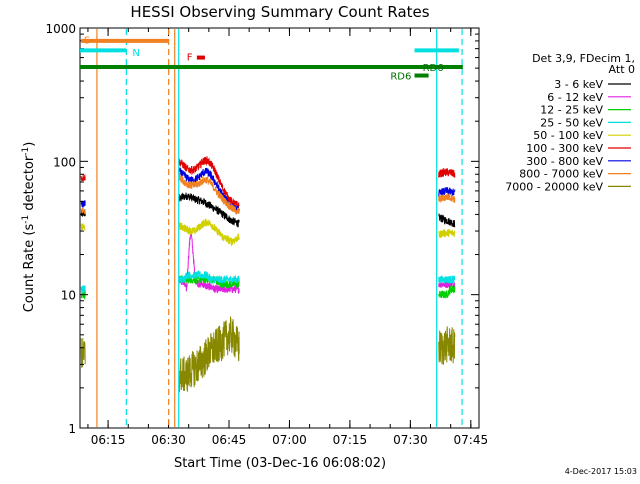 The image size is (640, 484). What do you see at coordinates (135, 53) in the screenshot?
I see `annotation-n: N` at bounding box center [135, 53].